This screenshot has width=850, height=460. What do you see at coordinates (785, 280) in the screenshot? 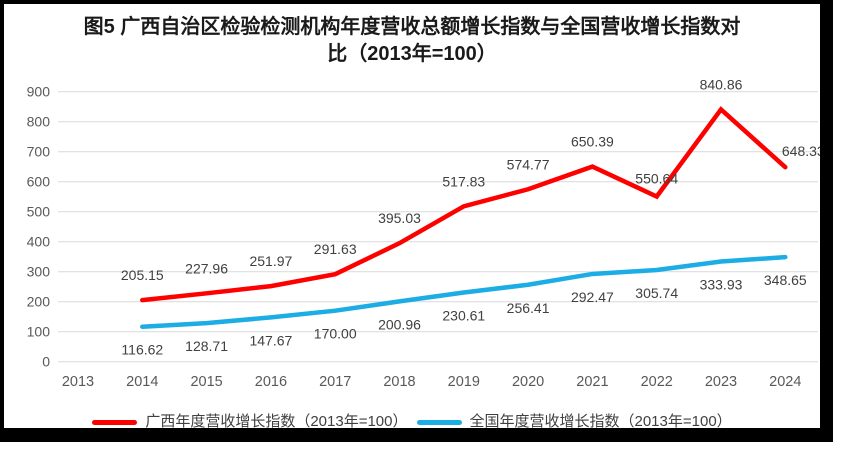
I see `data-label: 348.65` at bounding box center [785, 280].